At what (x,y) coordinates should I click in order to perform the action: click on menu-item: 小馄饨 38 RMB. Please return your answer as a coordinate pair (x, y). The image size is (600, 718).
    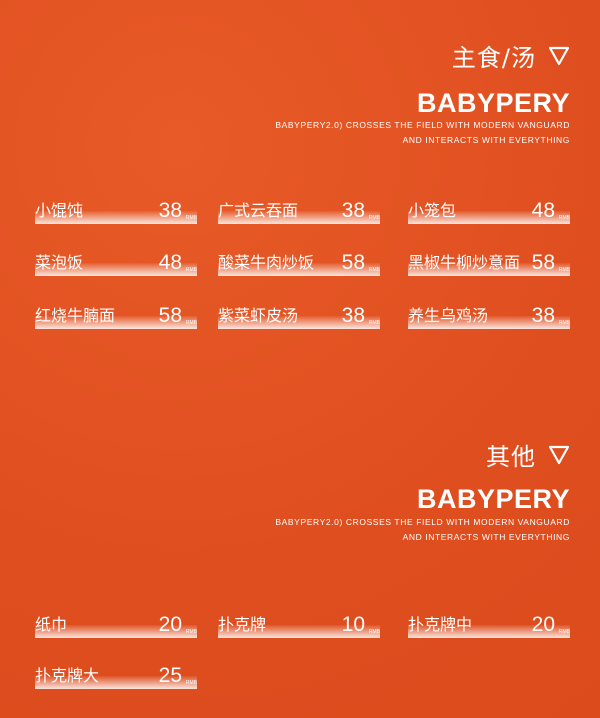
    Looking at the image, I should click on (116, 211).